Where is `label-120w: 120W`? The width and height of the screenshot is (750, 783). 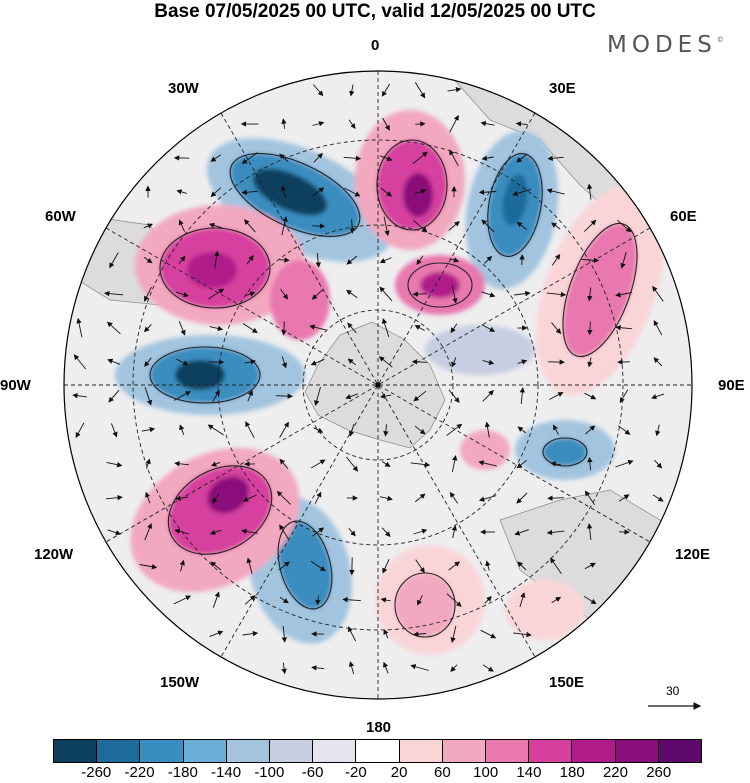 label-120w: 120W is located at coordinates (54, 554).